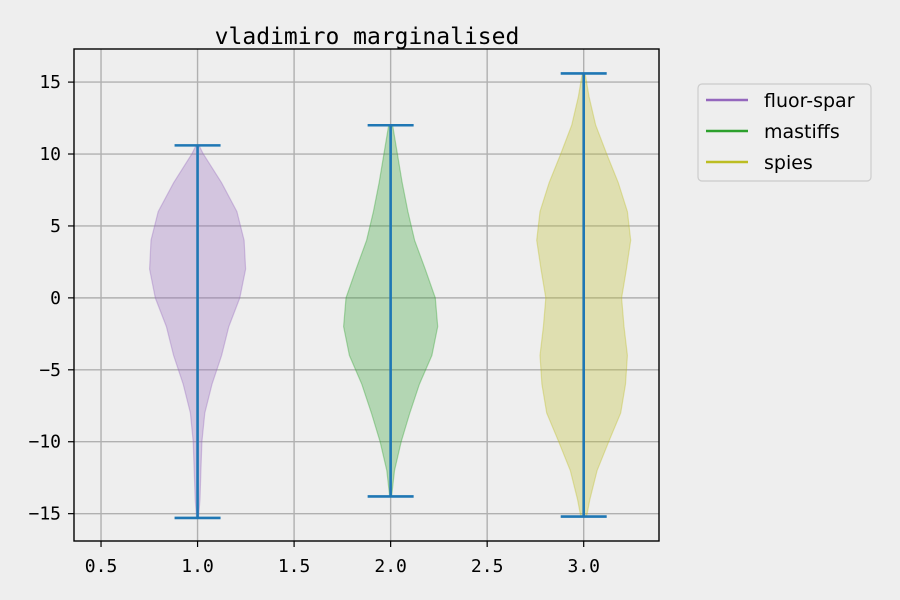 The width and height of the screenshot is (900, 600). I want to click on y-tick-label: −5, so click(50, 370).